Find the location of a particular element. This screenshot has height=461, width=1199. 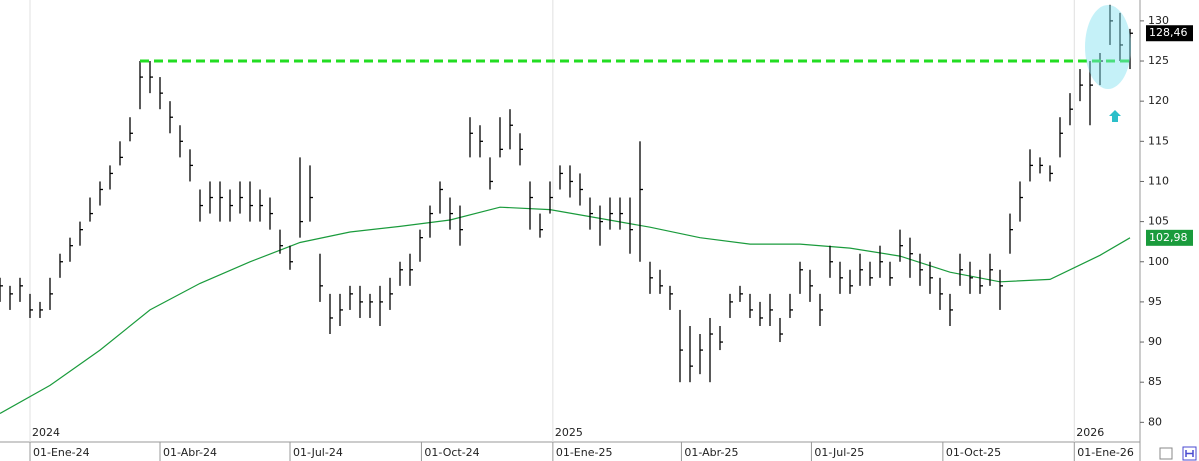

x-tick-label: 01-Ene-24 is located at coordinates (61, 452).